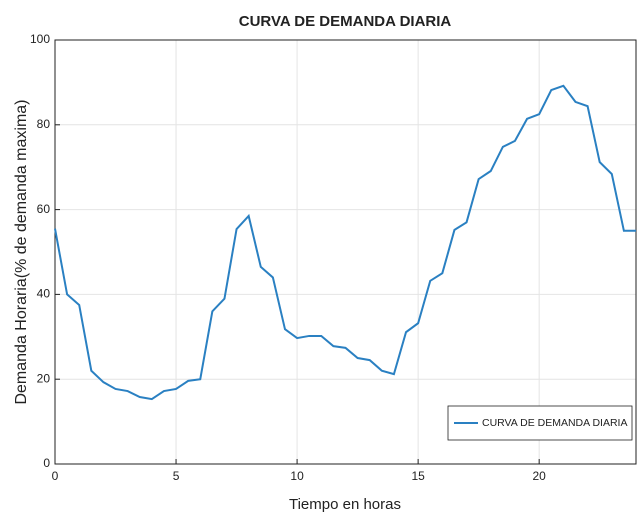  Describe the element at coordinates (44, 378) in the screenshot. I see `y-tick-label: 20` at that location.